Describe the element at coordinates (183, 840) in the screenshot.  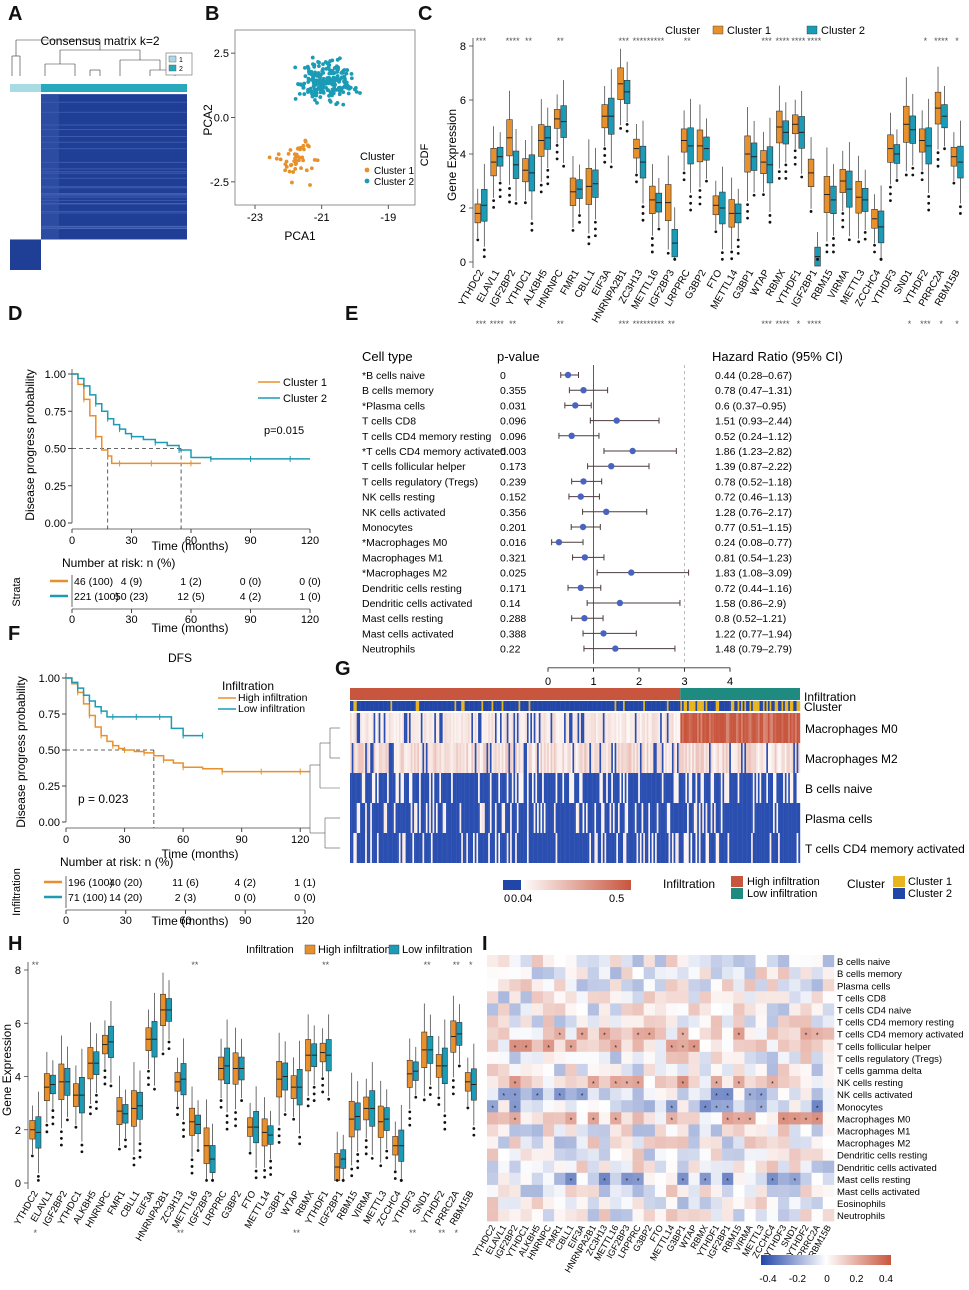
I see `km-xtick-label: 60` at that location.